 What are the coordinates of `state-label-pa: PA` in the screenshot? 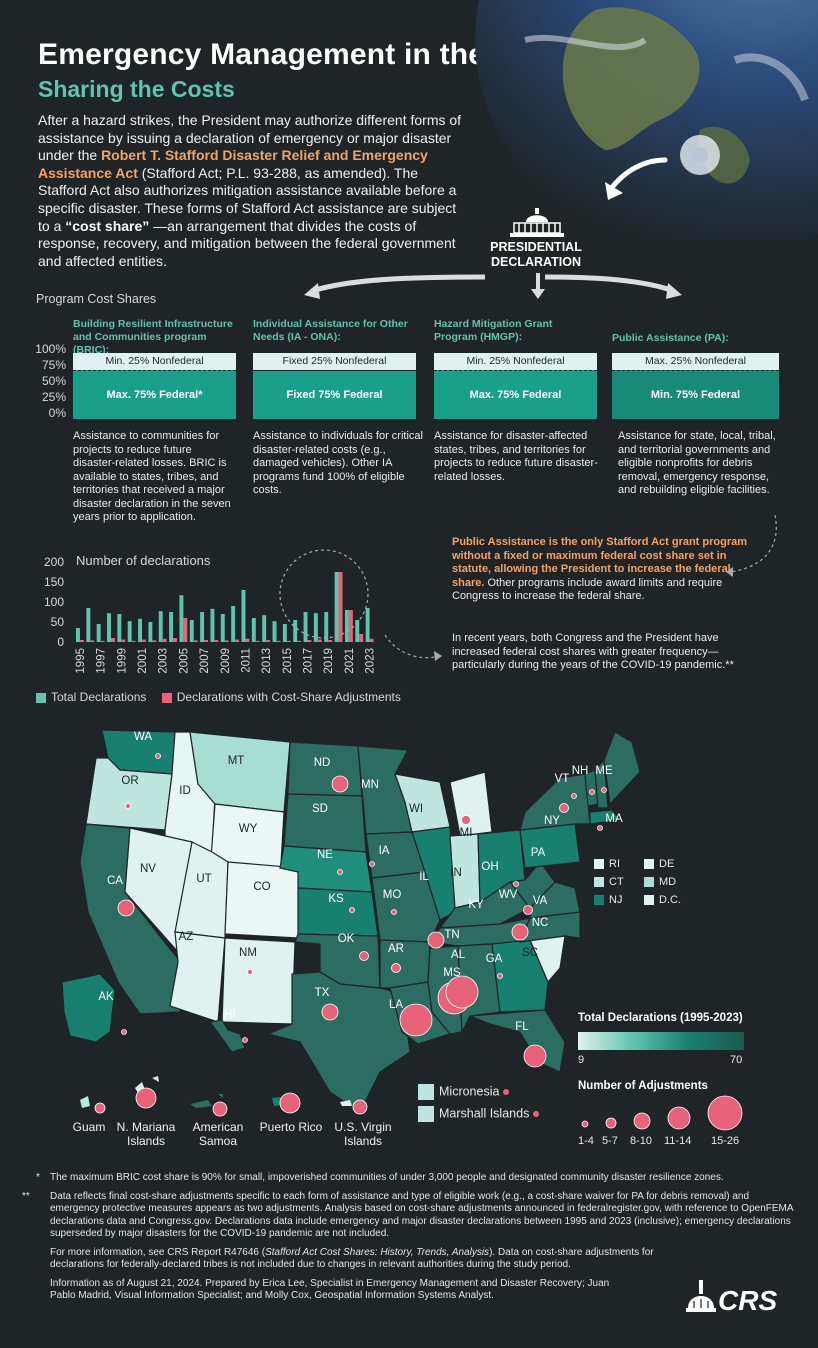 It's located at (538, 853).